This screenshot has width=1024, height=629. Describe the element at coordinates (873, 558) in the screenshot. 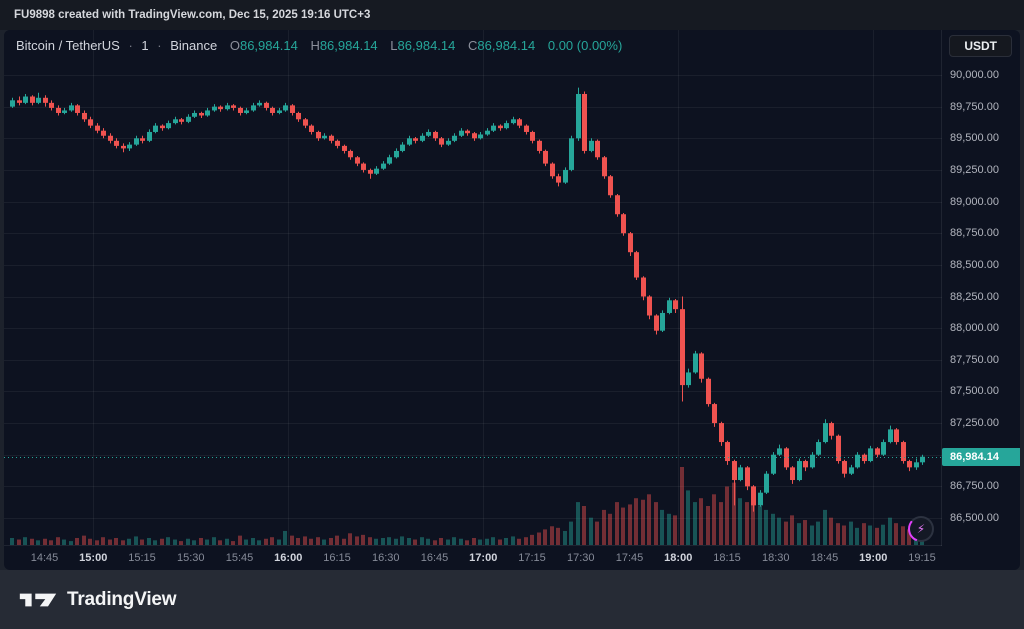

I see `time-tick: 19:00` at that location.